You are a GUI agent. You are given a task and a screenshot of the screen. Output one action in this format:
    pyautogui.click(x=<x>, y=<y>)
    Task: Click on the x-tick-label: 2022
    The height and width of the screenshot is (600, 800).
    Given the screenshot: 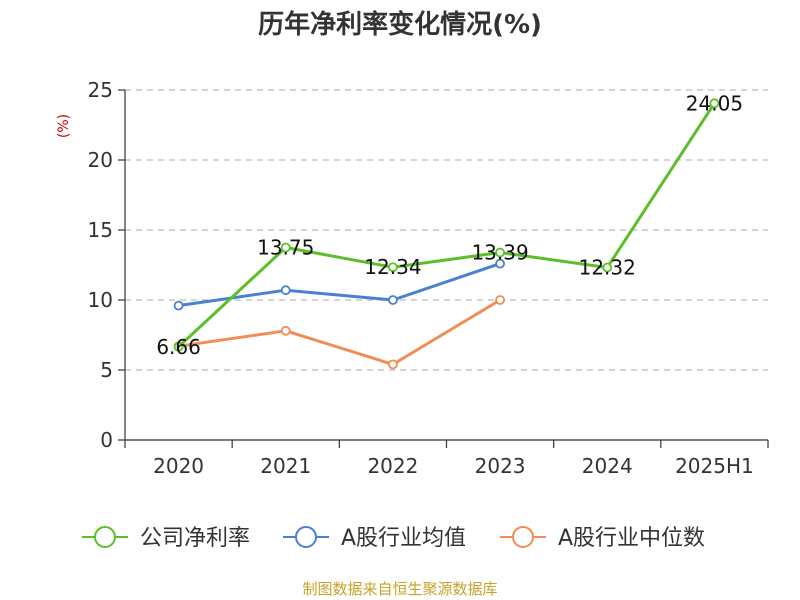 What is the action you would take?
    pyautogui.click(x=392, y=466)
    